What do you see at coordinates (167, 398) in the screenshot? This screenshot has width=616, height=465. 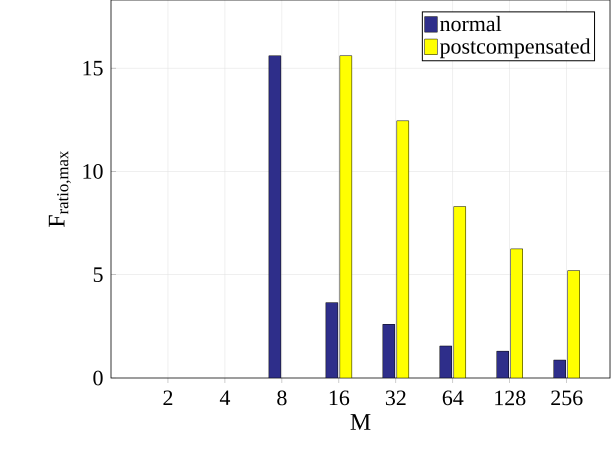 I see `x-tick-label: 2` at bounding box center [167, 398].